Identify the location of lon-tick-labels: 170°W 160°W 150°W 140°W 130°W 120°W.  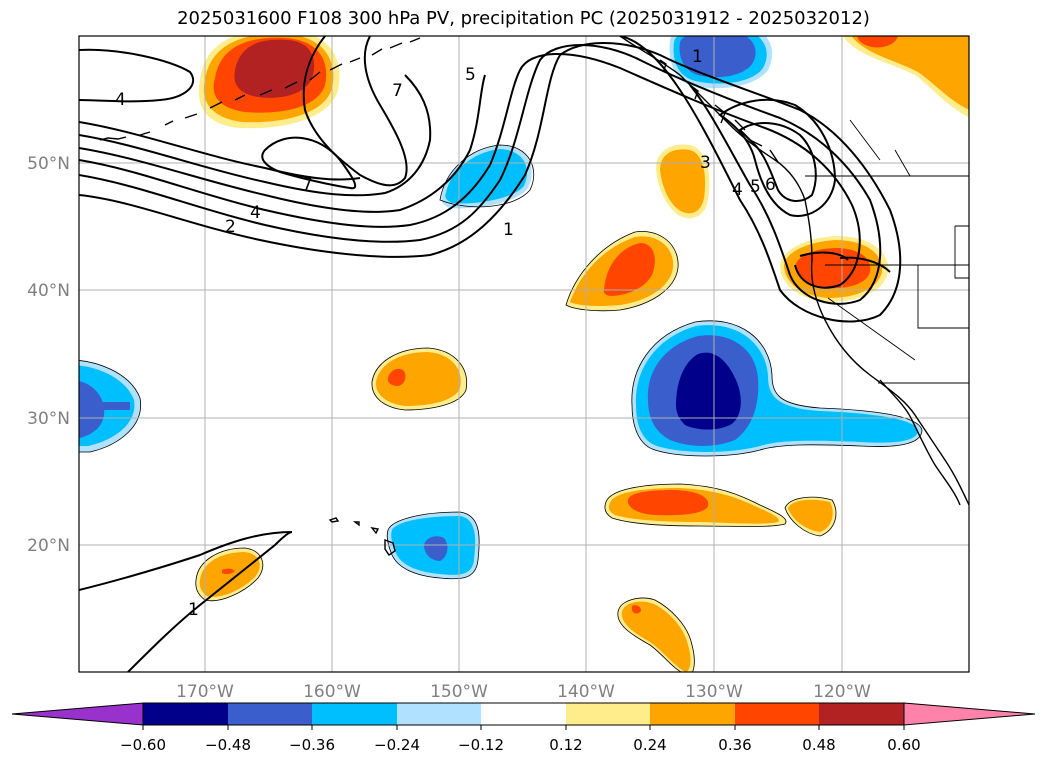
(523, 692).